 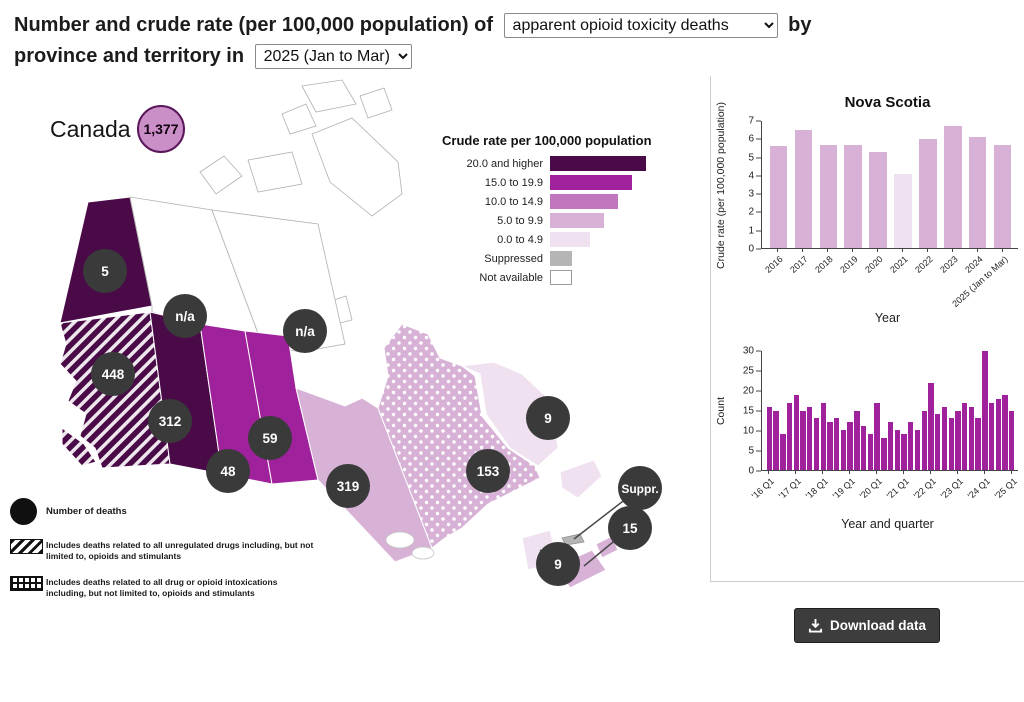 What do you see at coordinates (558, 564) in the screenshot?
I see `death-count-label: 9` at bounding box center [558, 564].